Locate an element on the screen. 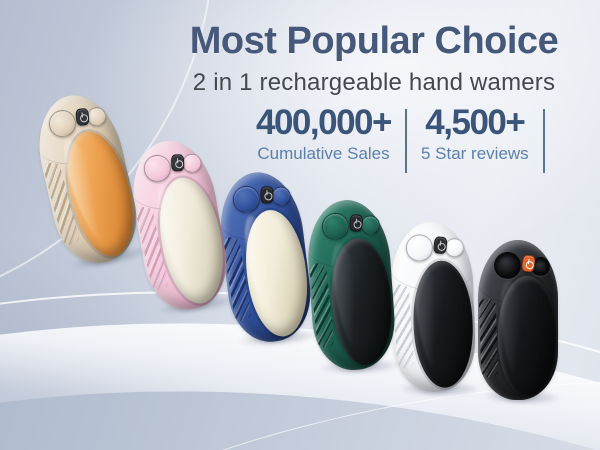 This screenshot has height=450, width=600. product-pink is located at coordinates (181, 226).